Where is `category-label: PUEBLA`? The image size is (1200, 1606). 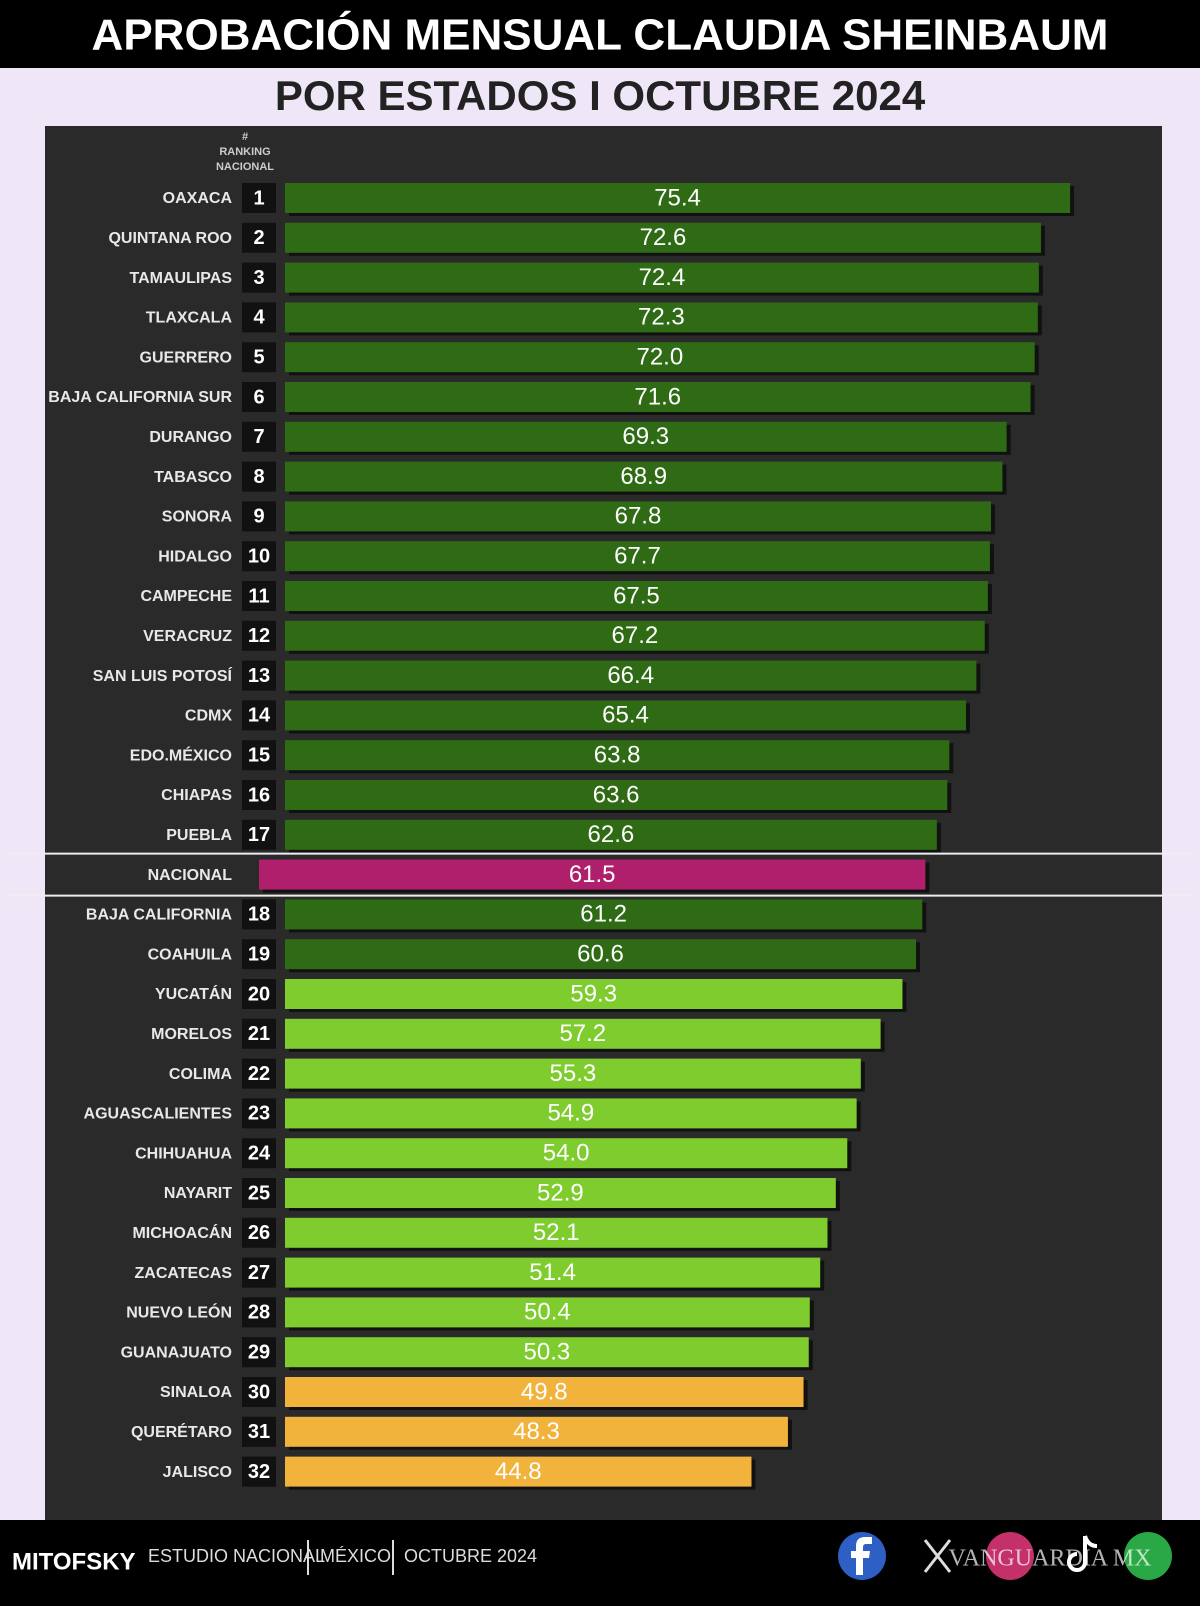 category-label: PUEBLA is located at coordinates (199, 835).